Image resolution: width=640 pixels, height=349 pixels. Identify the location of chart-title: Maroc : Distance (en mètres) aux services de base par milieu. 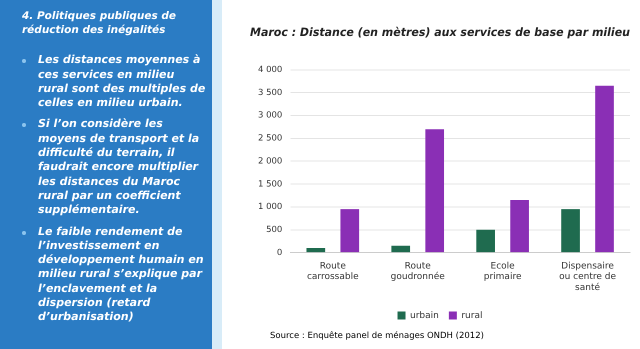
(440, 32).